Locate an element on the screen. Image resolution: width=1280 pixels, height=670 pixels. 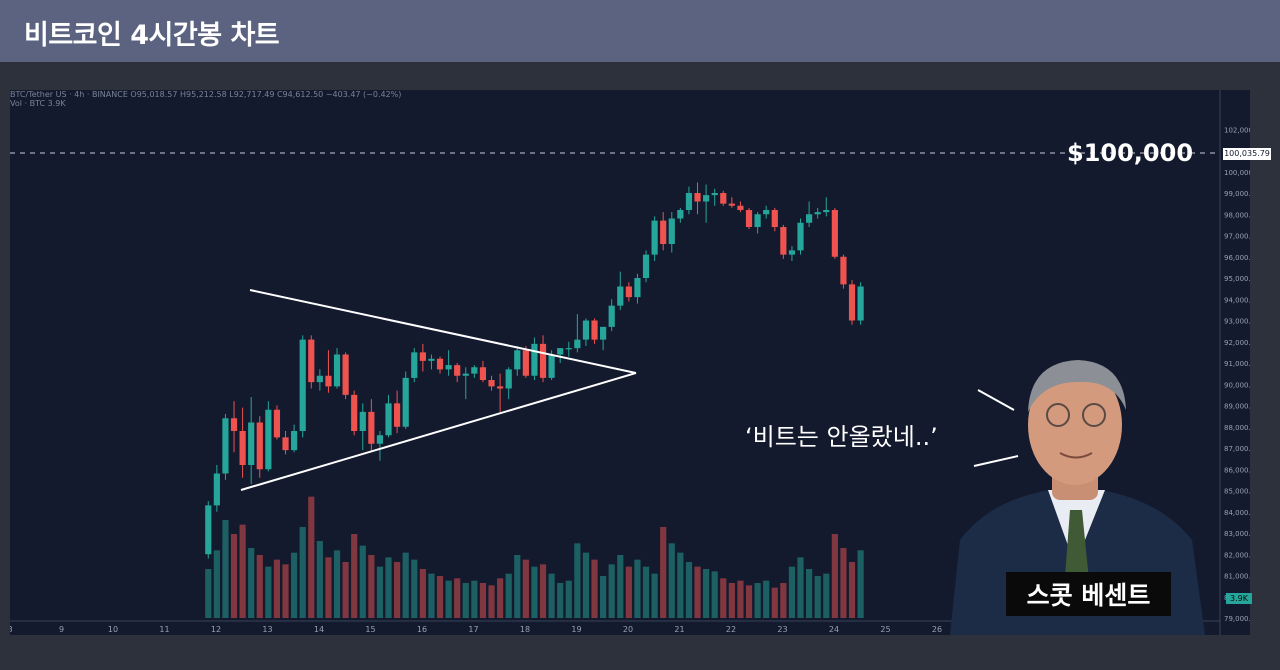
x-tick-label: 11 is located at coordinates (164, 629).